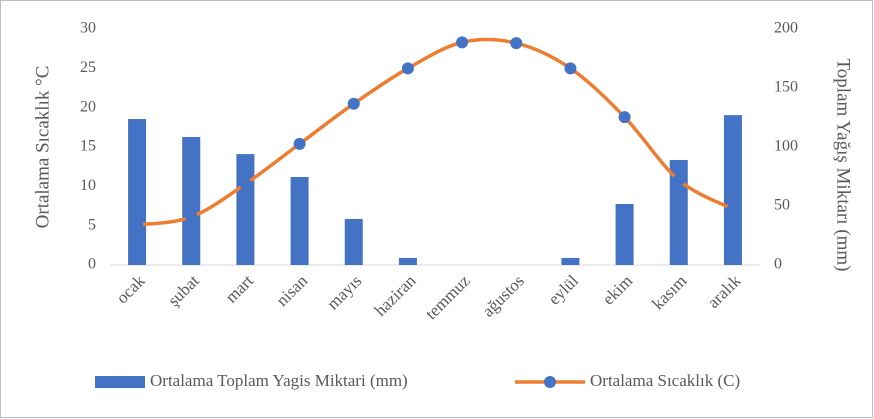 The image size is (874, 419). What do you see at coordinates (88, 146) in the screenshot?
I see `y-tick-label: 15` at bounding box center [88, 146].